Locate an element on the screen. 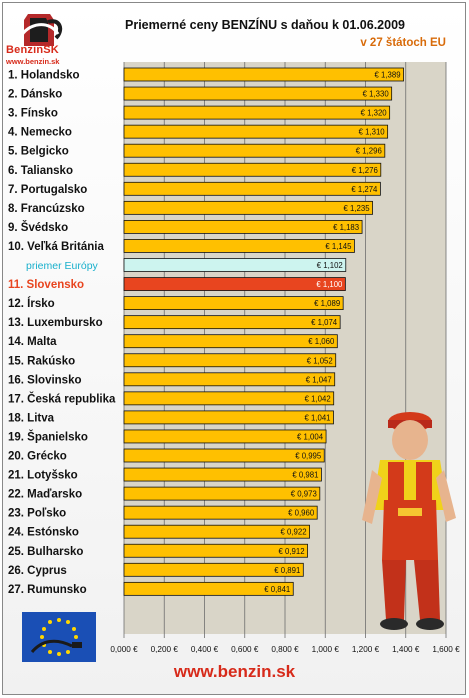 The height and width of the screenshot is (698, 469). logo-text: BenzinSK is located at coordinates (32, 50).